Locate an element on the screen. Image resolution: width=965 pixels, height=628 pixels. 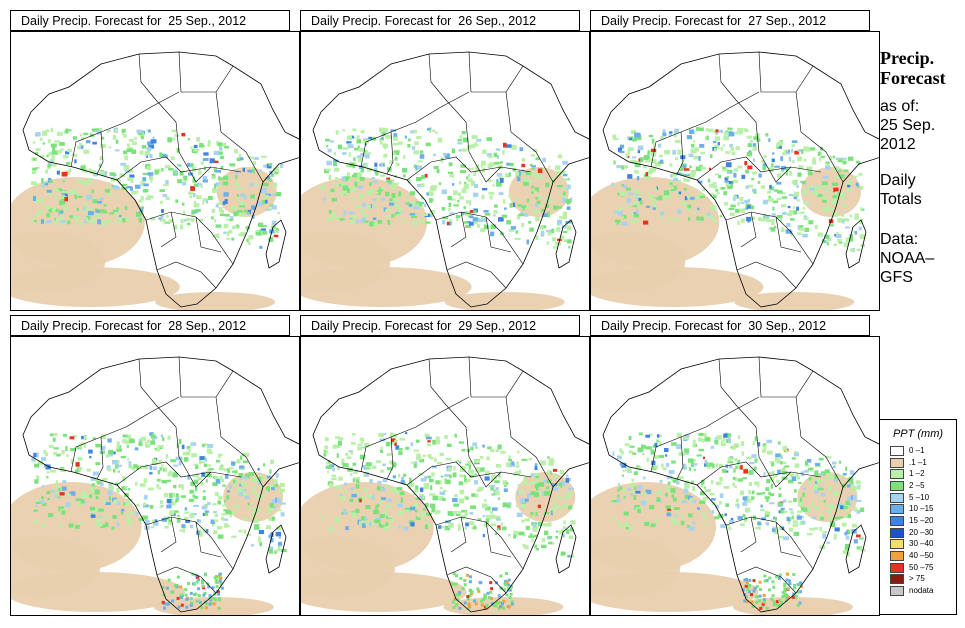
dry-patch is located at coordinates (675, 592).